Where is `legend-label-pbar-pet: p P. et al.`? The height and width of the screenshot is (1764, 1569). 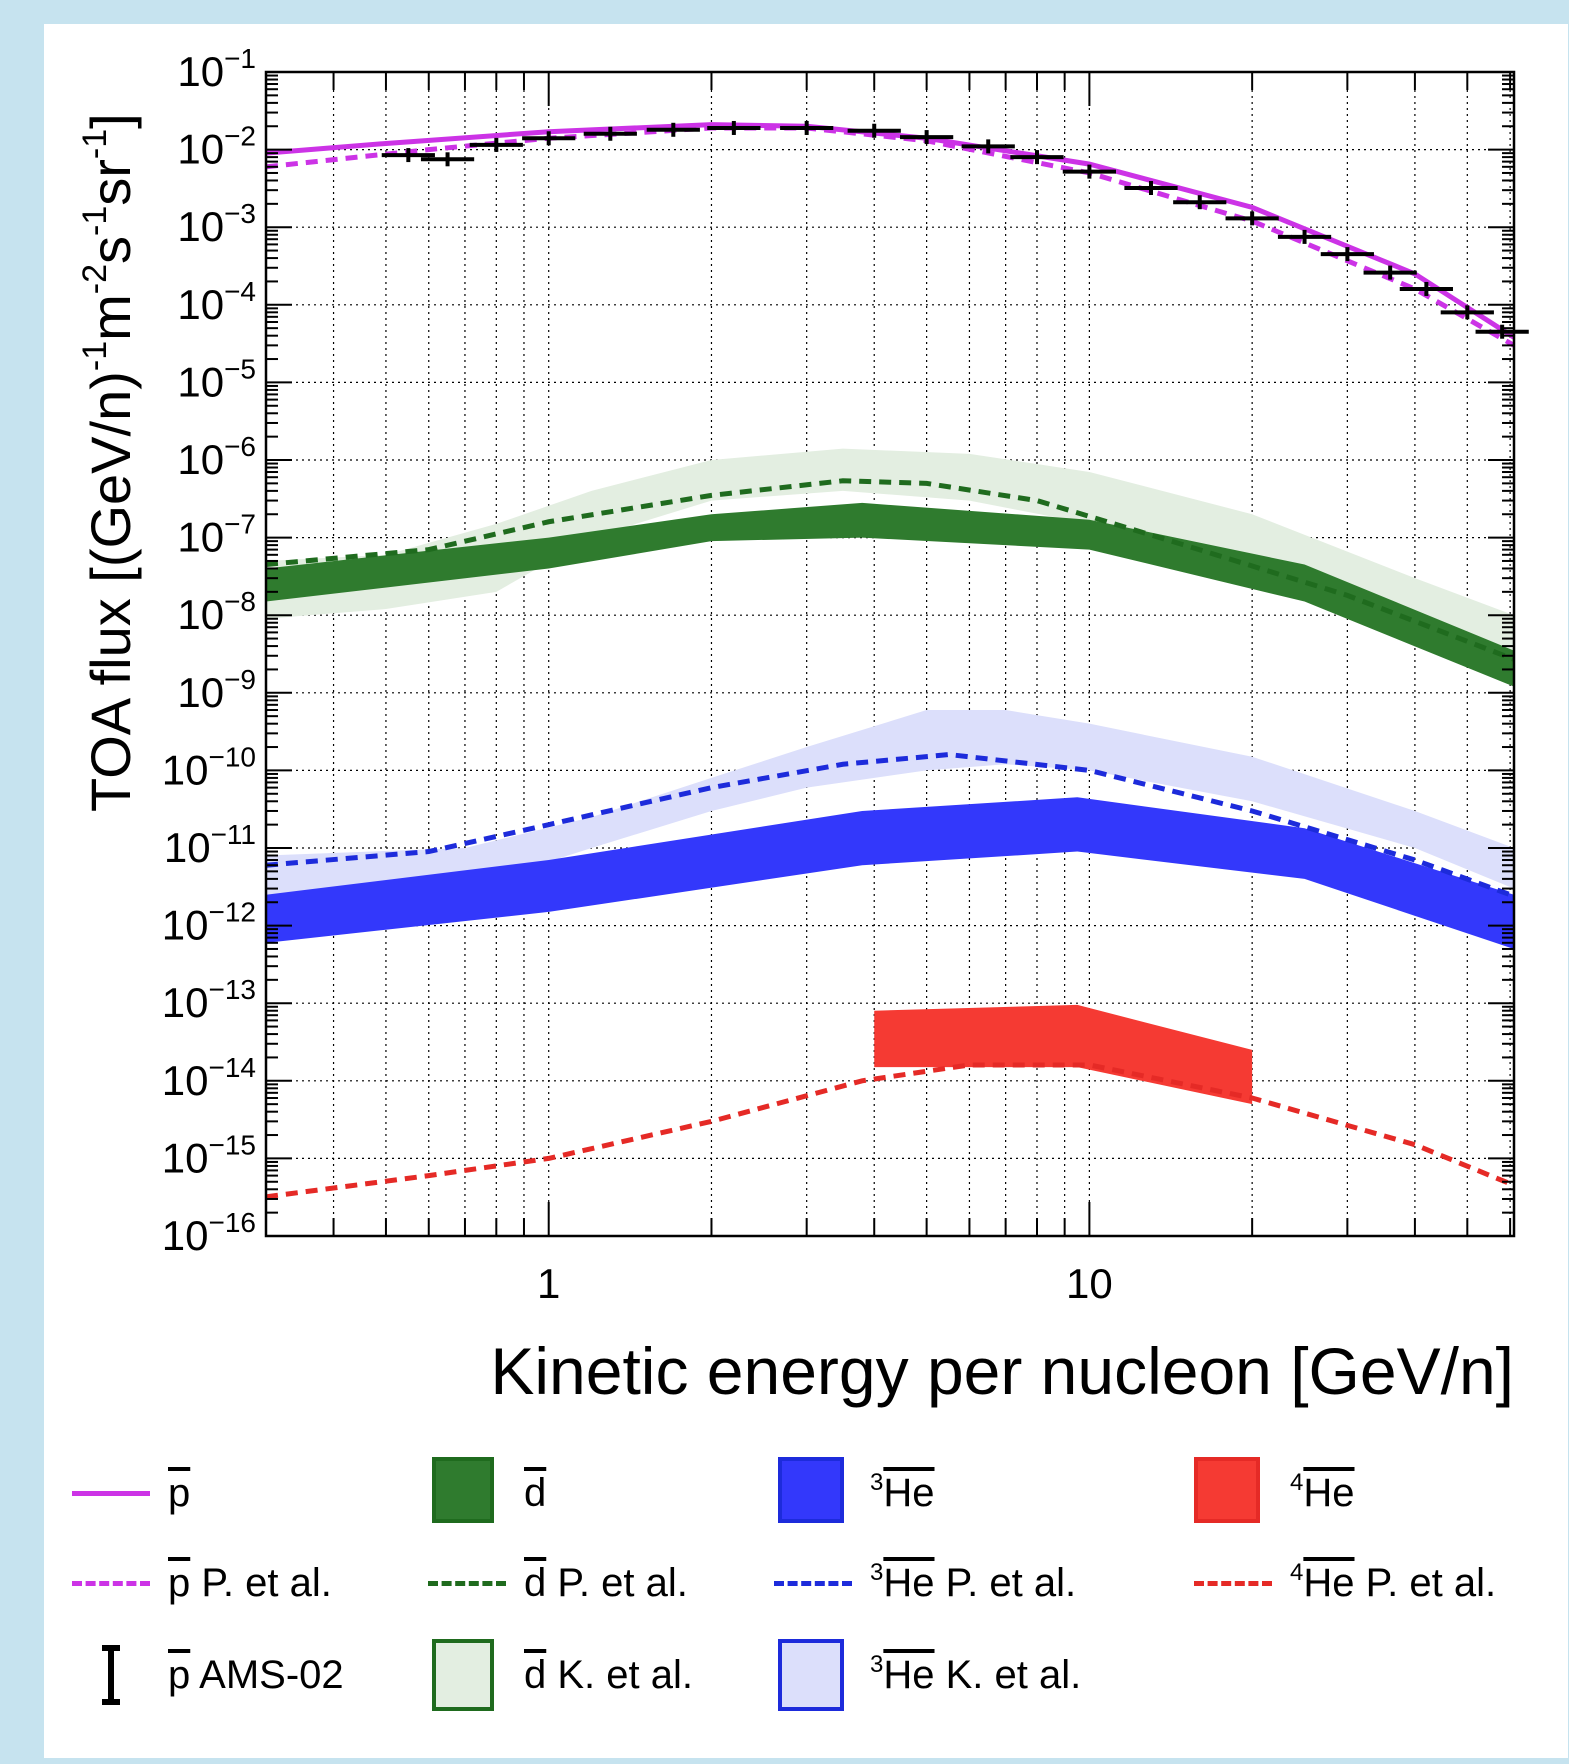 legend-label-pbar-pet: p P. et al. is located at coordinates (250, 1582).